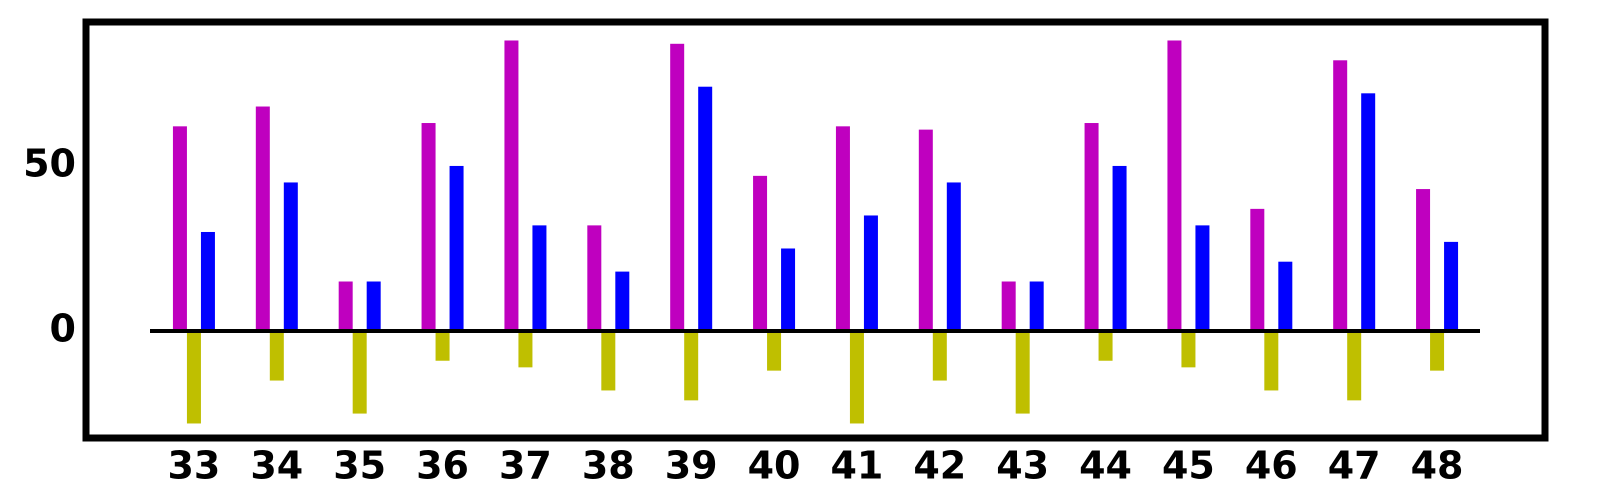 Image resolution: width=1600 pixels, height=504 pixels. What do you see at coordinates (691, 466) in the screenshot?
I see `x-tick-label: 39` at bounding box center [691, 466].